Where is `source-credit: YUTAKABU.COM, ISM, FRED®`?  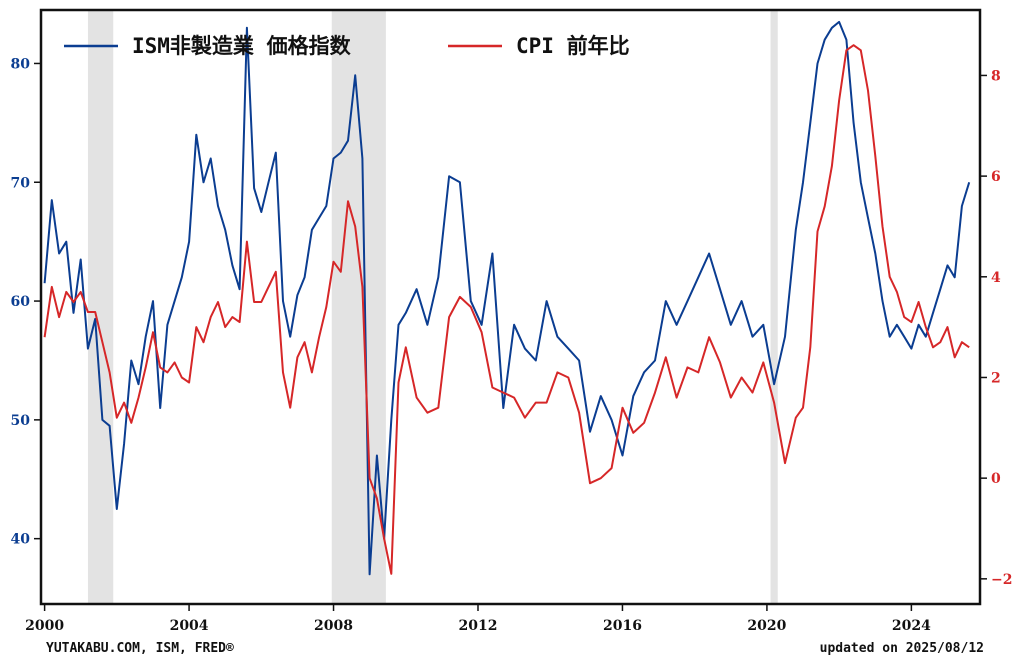
source-credit: YUTAKABU.COM, ISM, FRED® is located at coordinates (140, 648).